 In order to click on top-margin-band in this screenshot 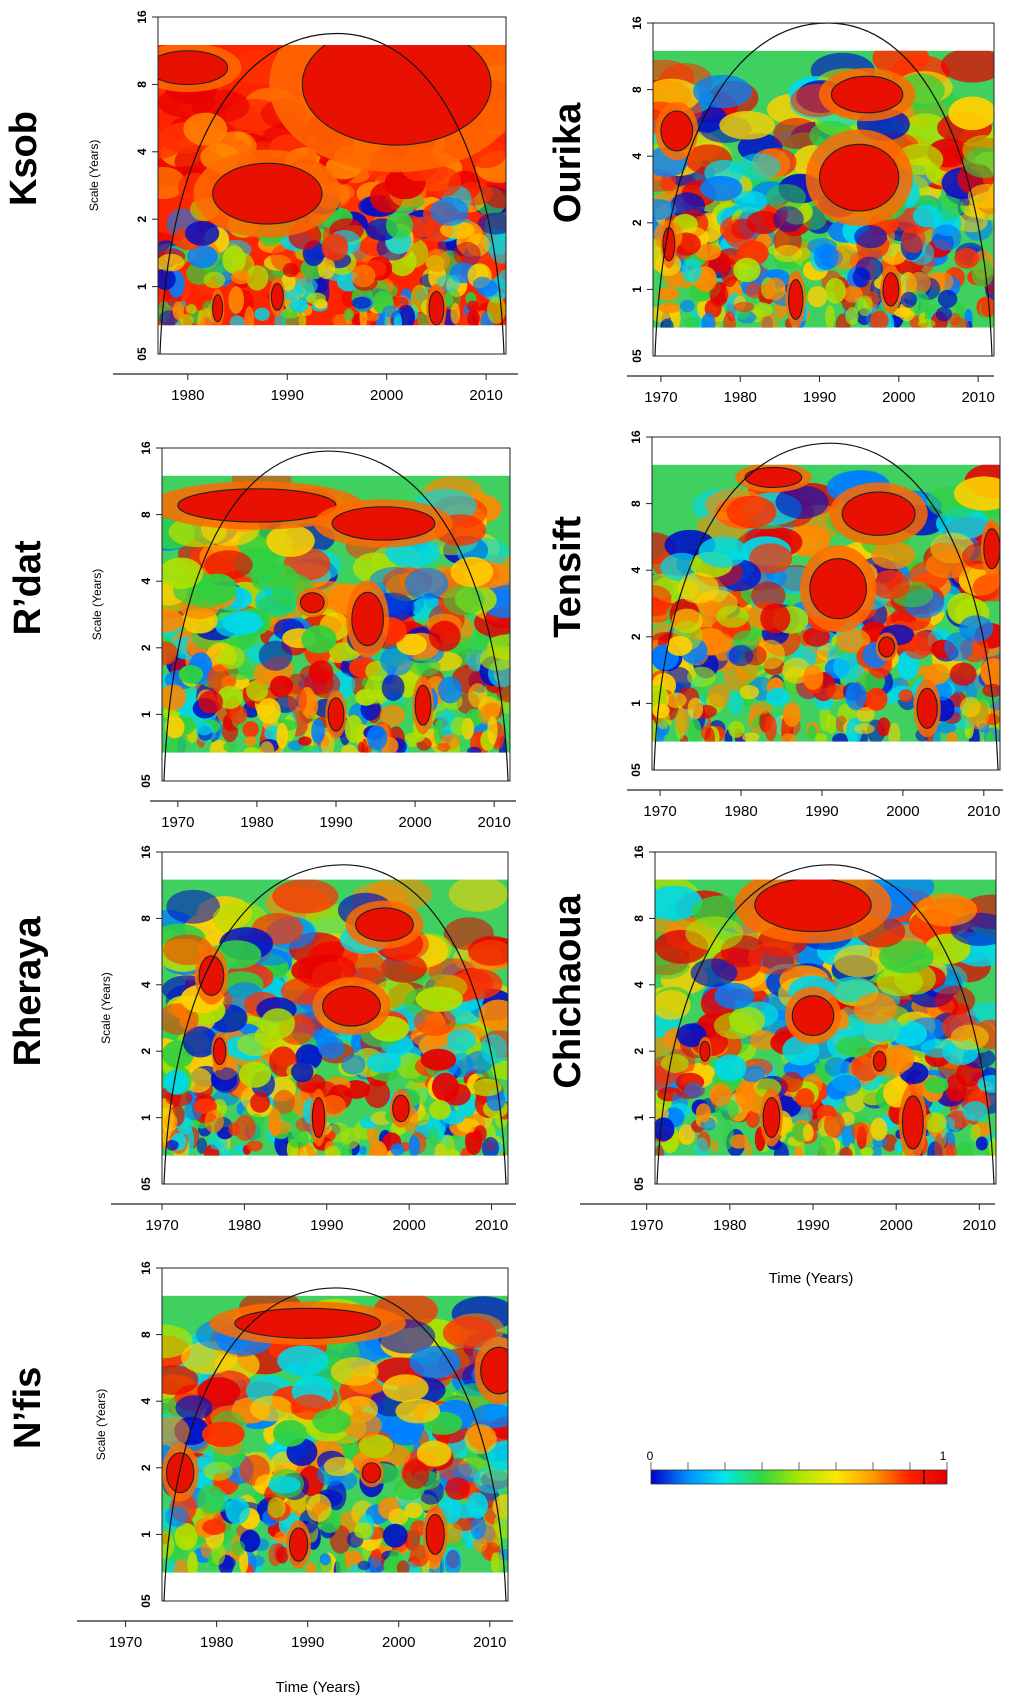, I will do `click(825, 866)`.